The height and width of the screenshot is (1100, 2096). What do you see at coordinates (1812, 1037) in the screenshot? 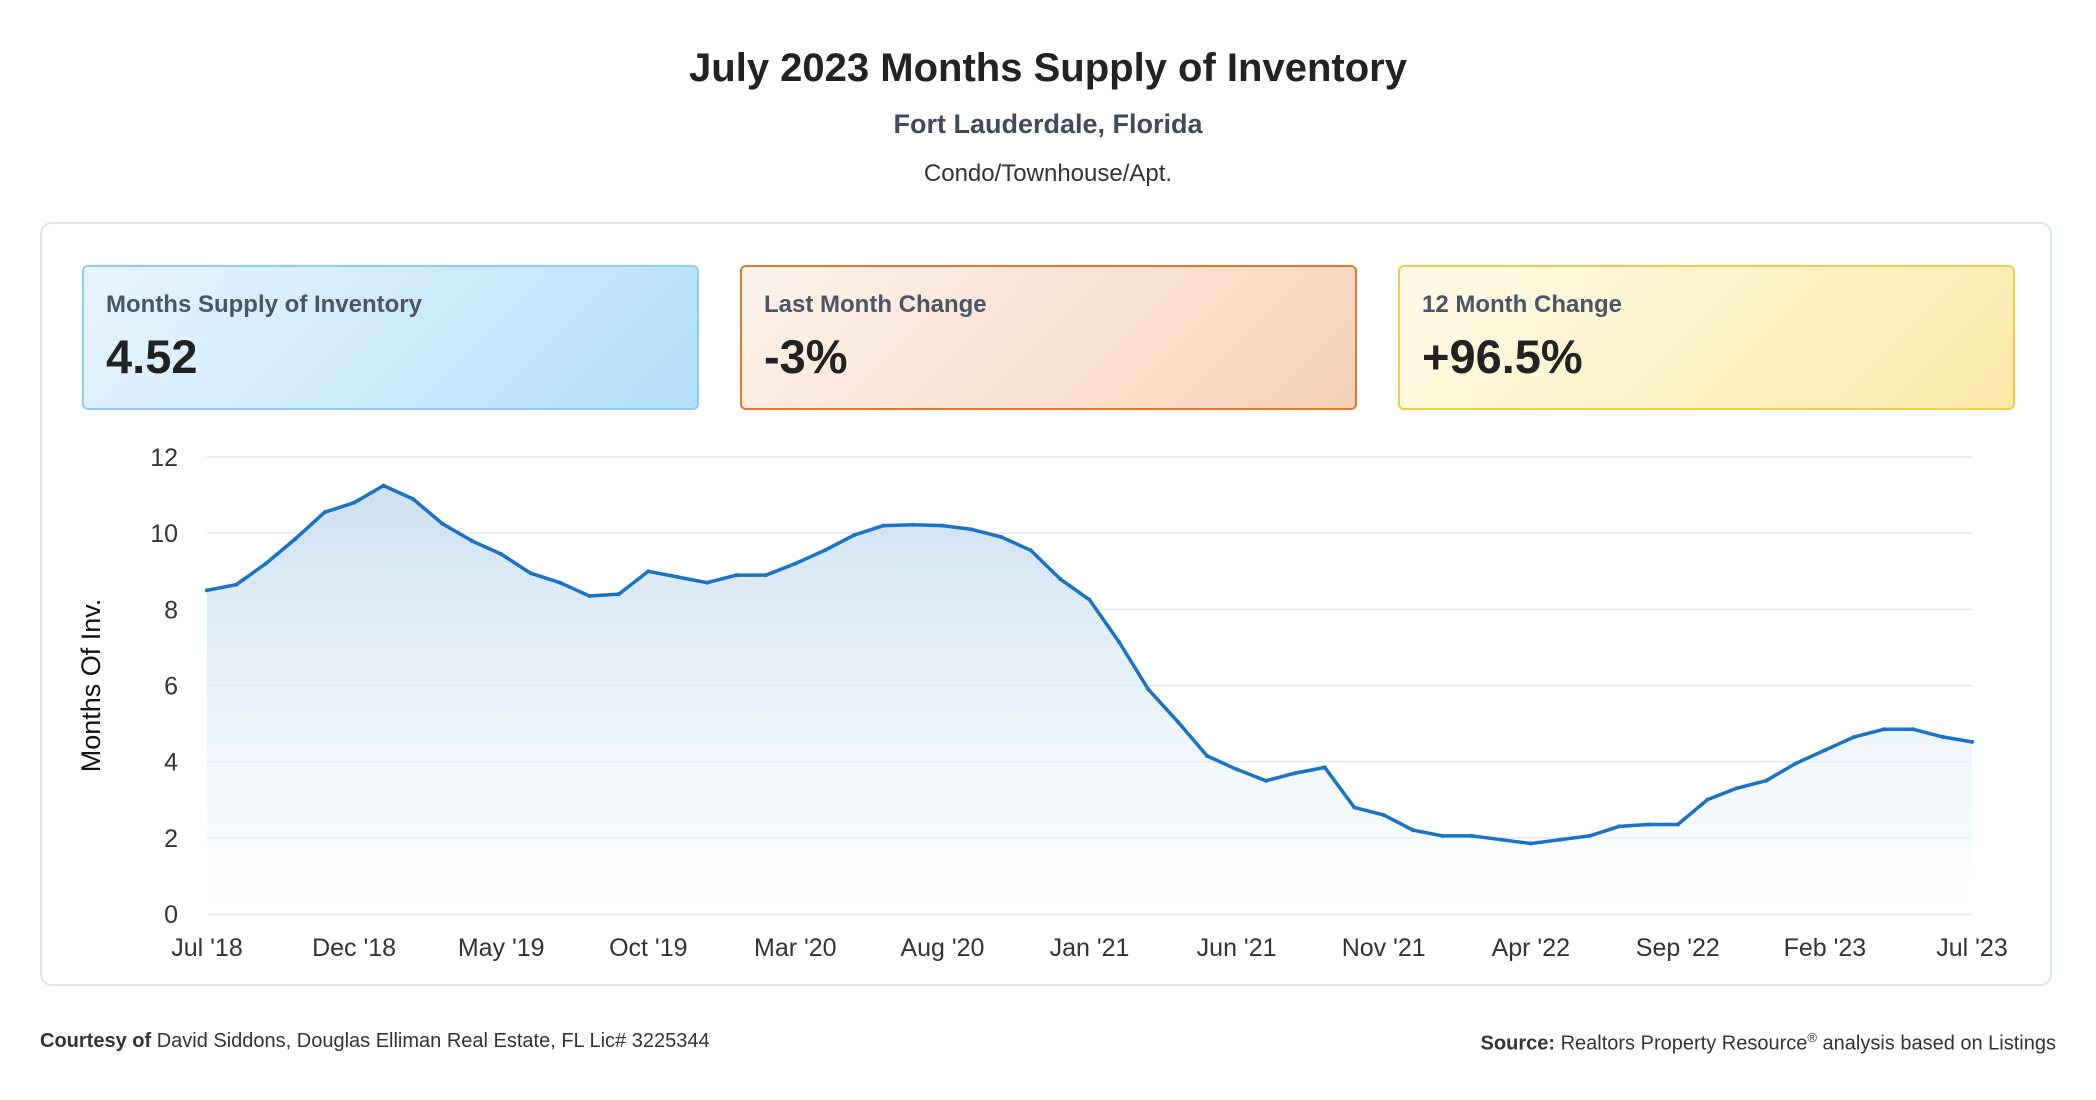
I see `registered-mark: ®` at bounding box center [1812, 1037].